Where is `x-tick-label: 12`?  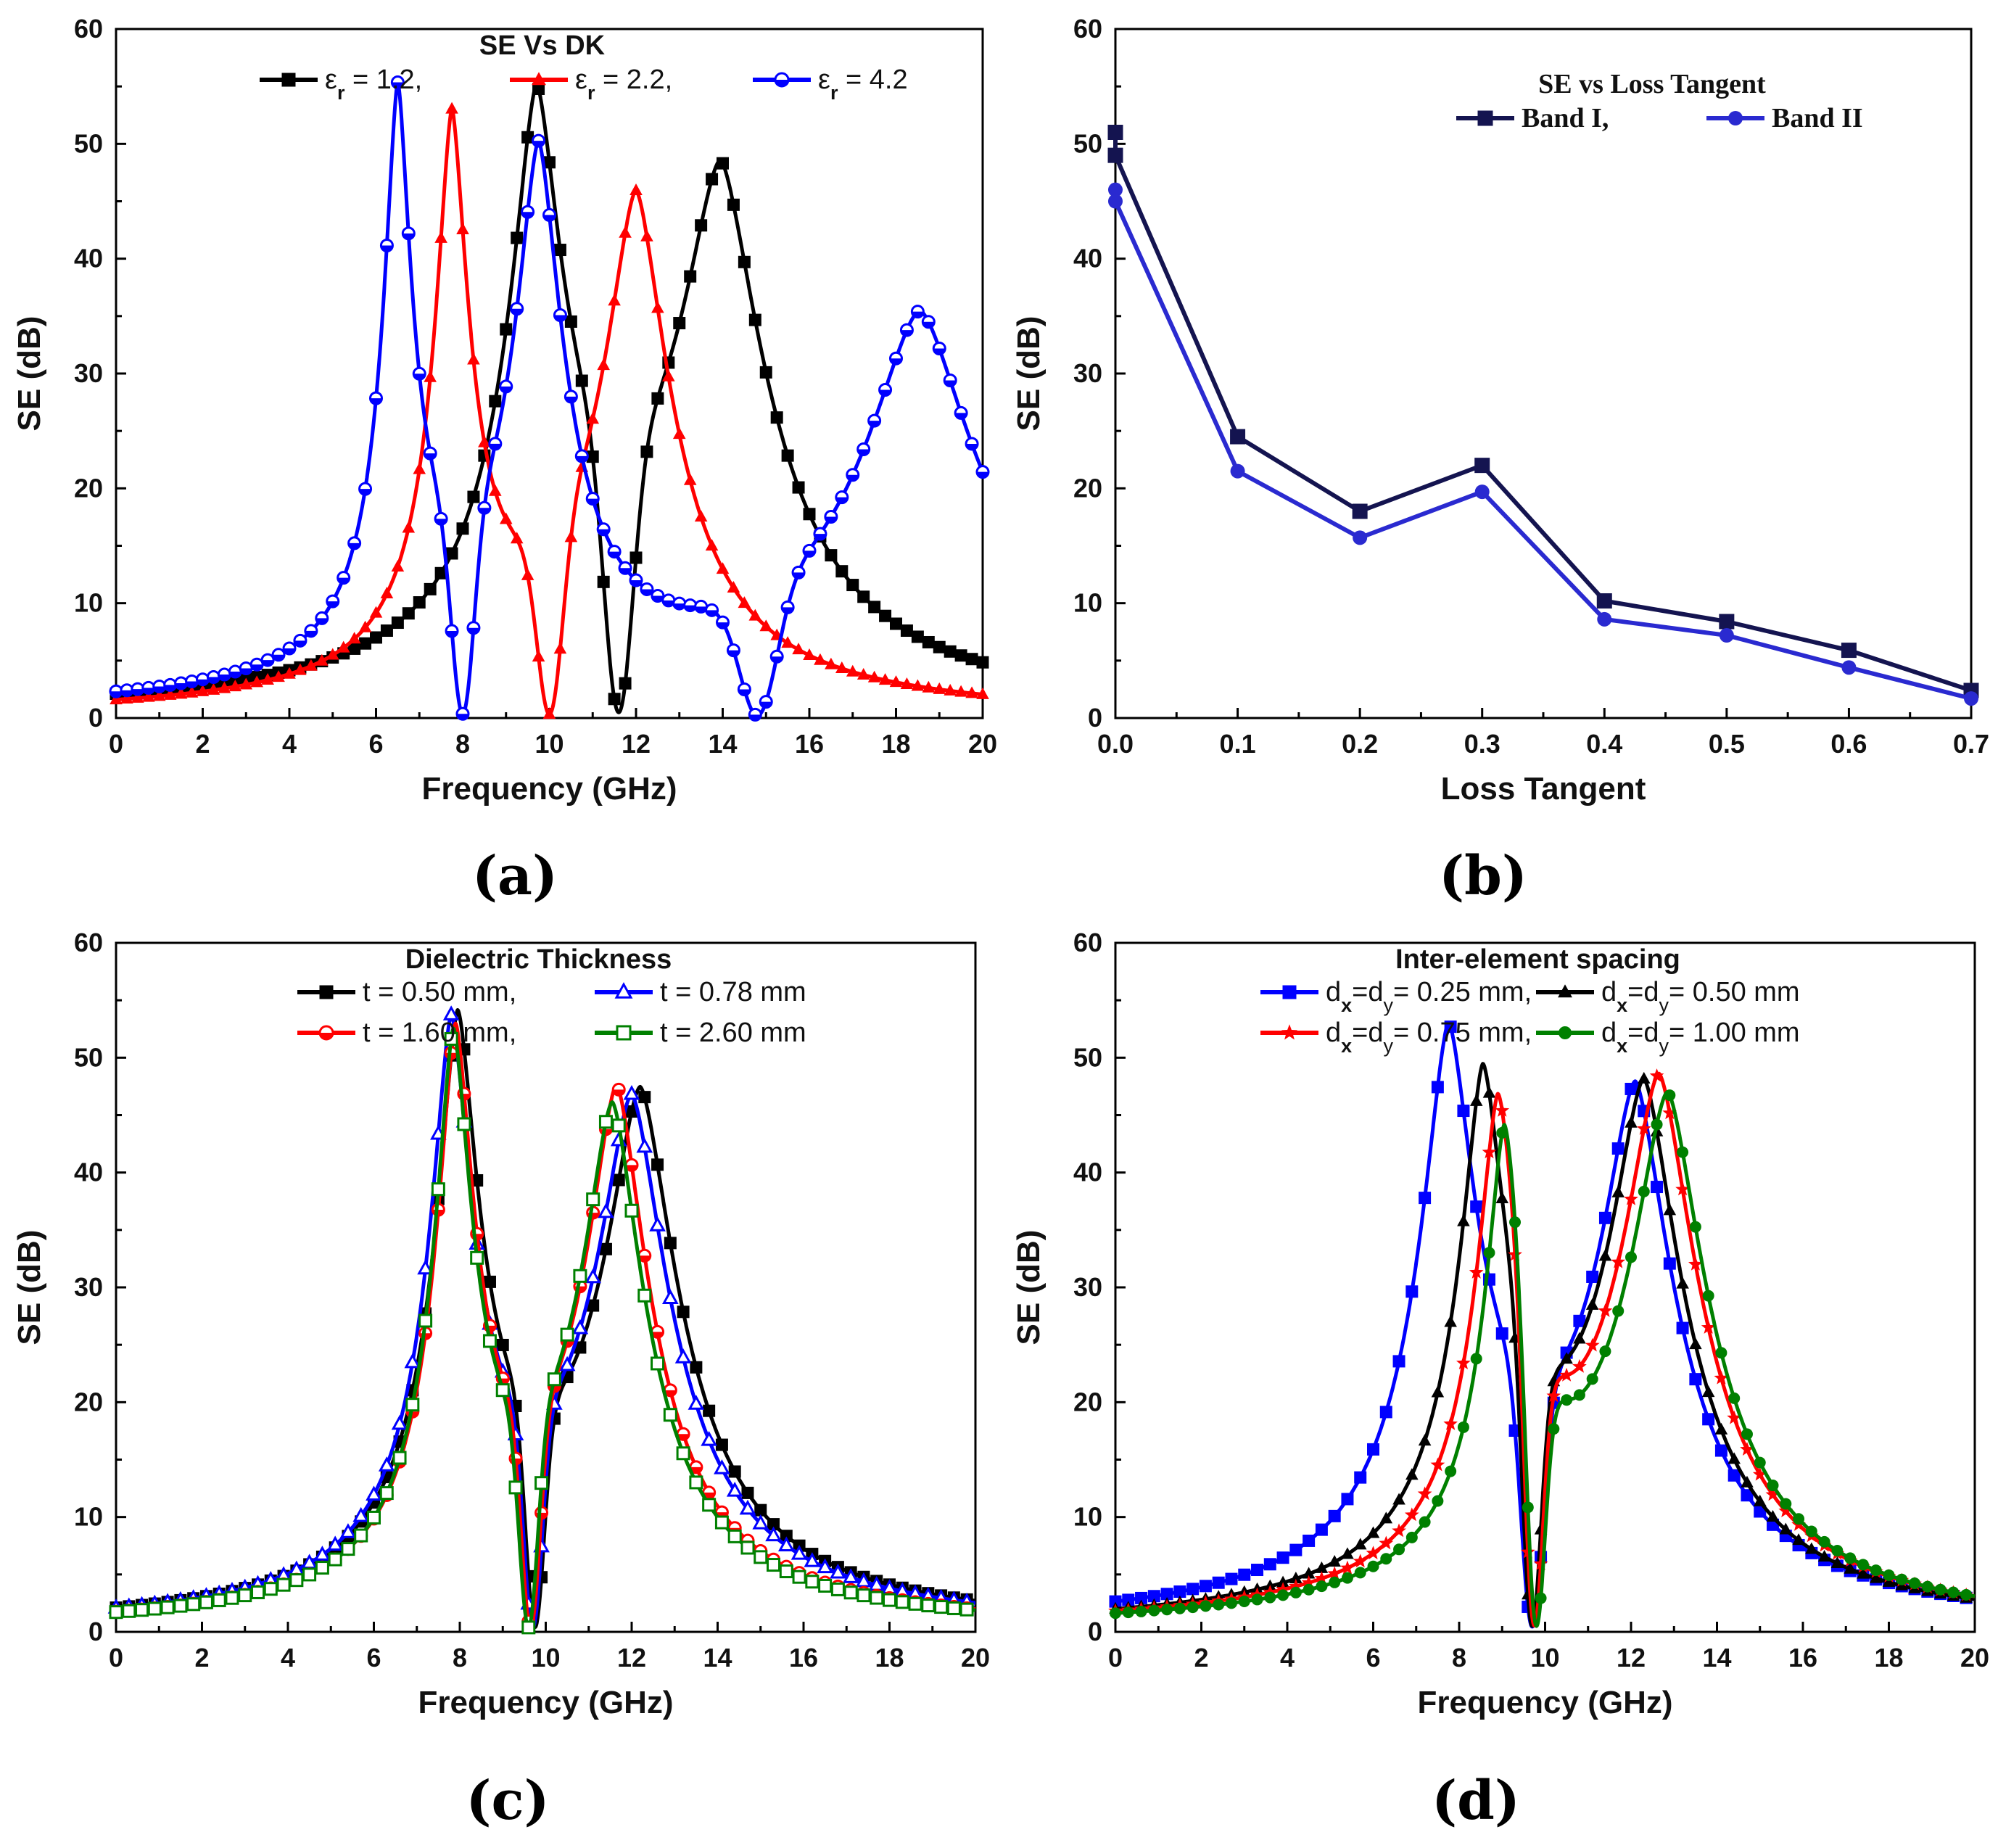 x-tick-label: 12 is located at coordinates (631, 1658).